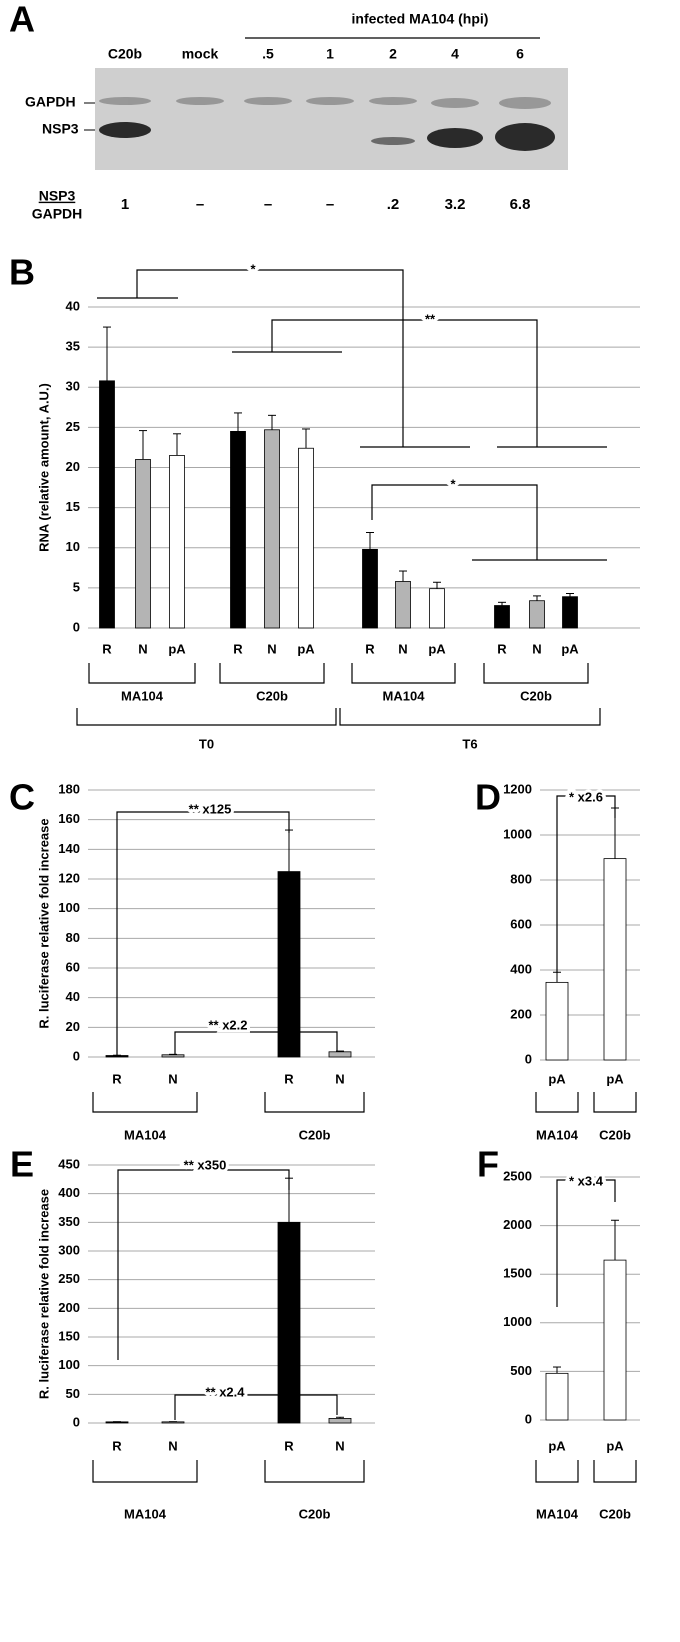 The image size is (680, 1642). I want to click on lane-label: .5, so click(268, 54).